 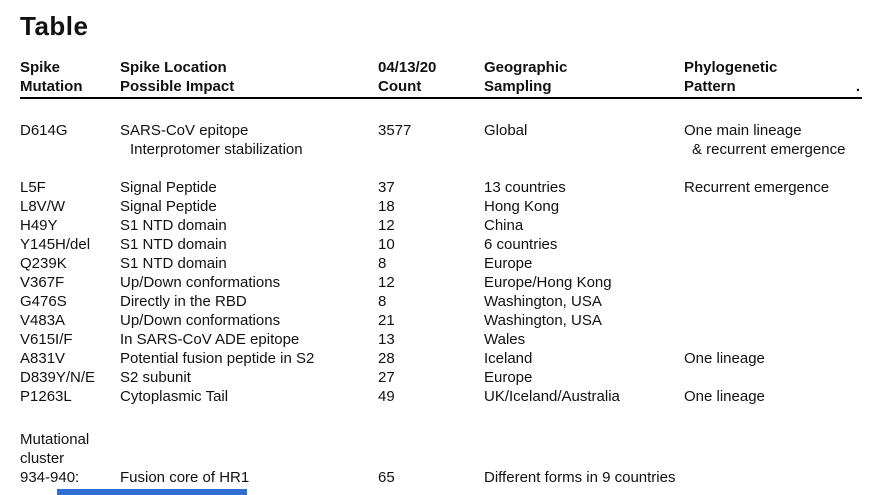 I want to click on cell-geographic: Washington, USA, so click(x=584, y=320).